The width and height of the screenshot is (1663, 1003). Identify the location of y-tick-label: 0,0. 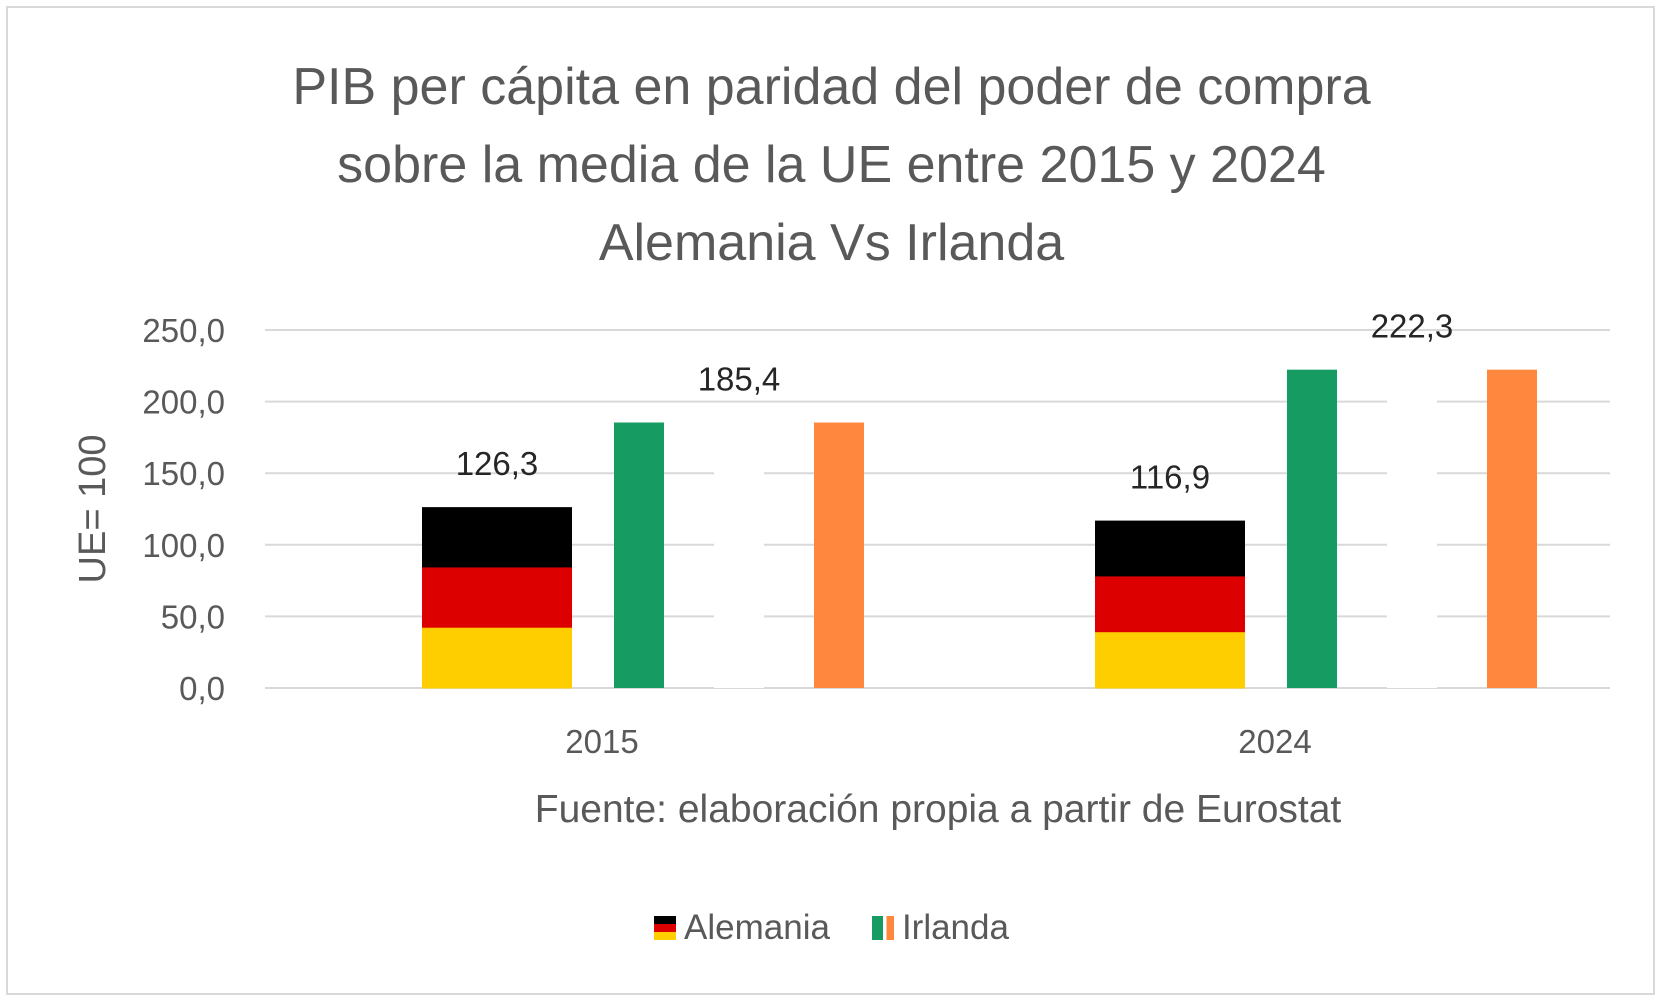
(202, 688).